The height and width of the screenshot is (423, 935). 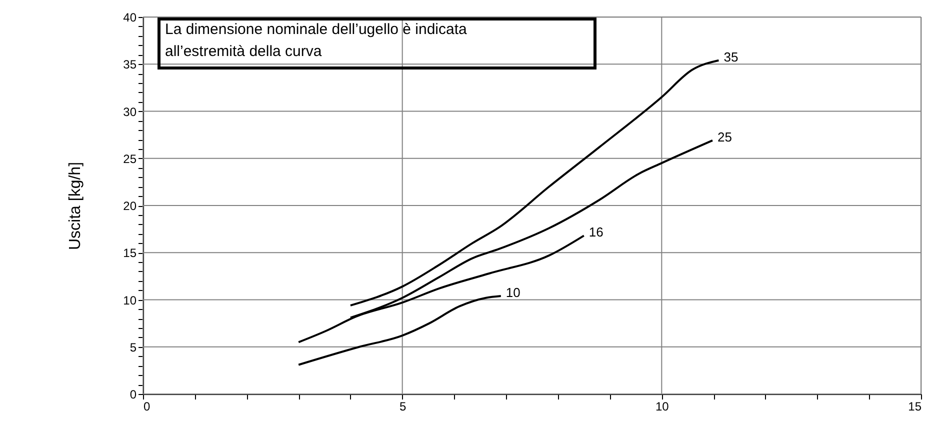 What do you see at coordinates (596, 232) in the screenshot?
I see `series-label: 16` at bounding box center [596, 232].